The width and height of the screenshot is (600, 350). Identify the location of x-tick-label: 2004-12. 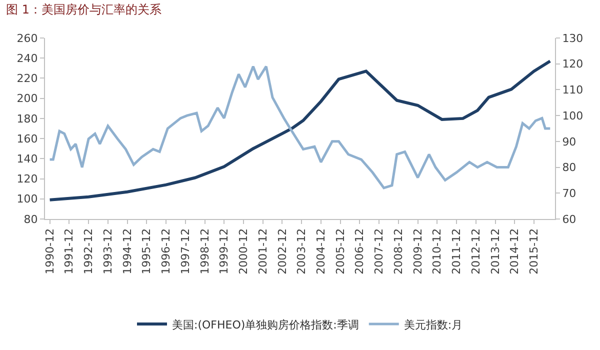
(321, 251).